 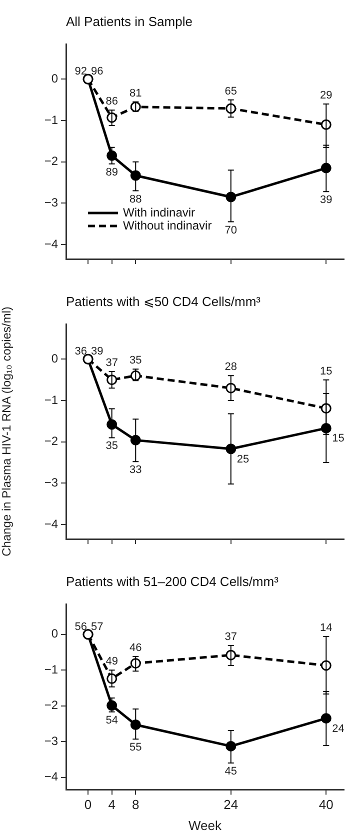 What do you see at coordinates (81, 352) in the screenshot?
I see `annotation: 36` at bounding box center [81, 352].